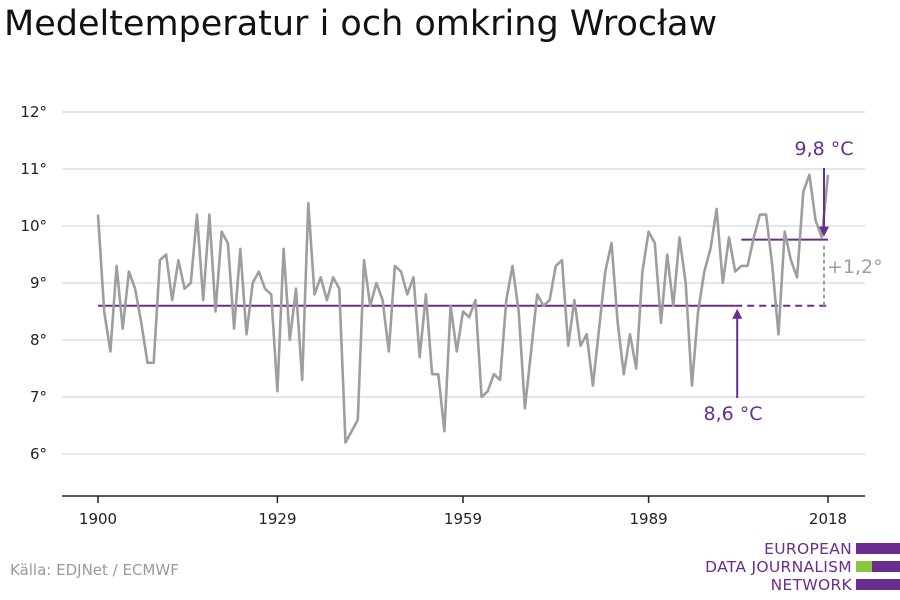 The width and height of the screenshot is (900, 600). What do you see at coordinates (33, 169) in the screenshot?
I see `y-tick-label: 11°` at bounding box center [33, 169].